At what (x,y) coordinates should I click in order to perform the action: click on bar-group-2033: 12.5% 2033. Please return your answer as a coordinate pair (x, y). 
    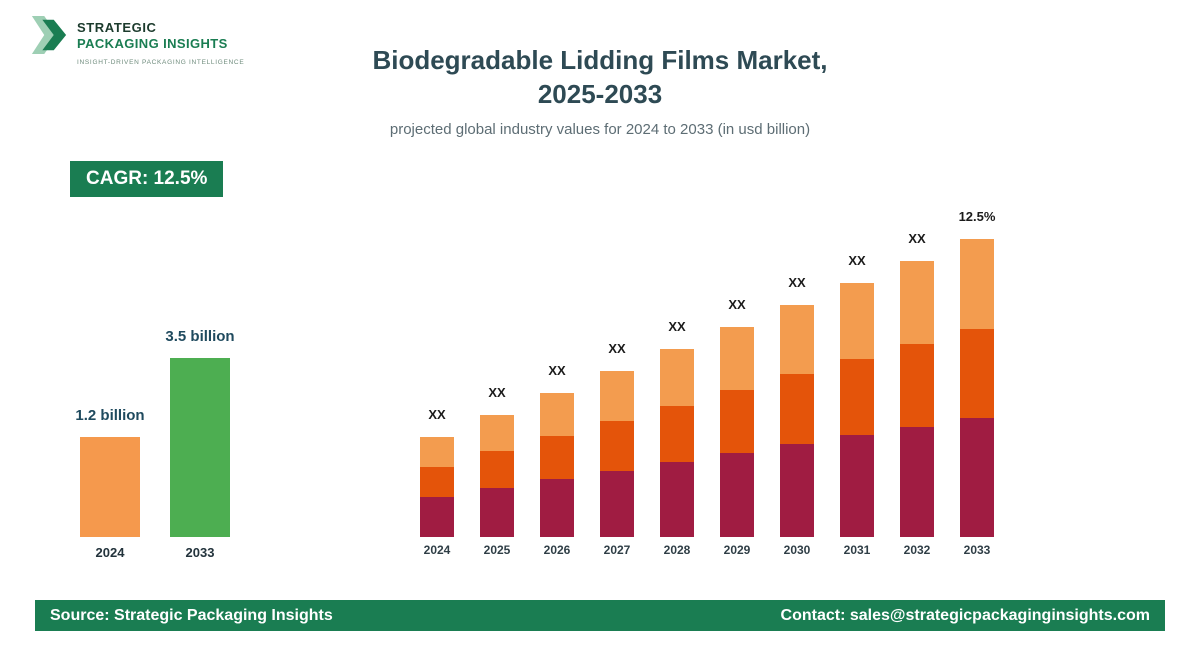
    Looking at the image, I should click on (977, 383).